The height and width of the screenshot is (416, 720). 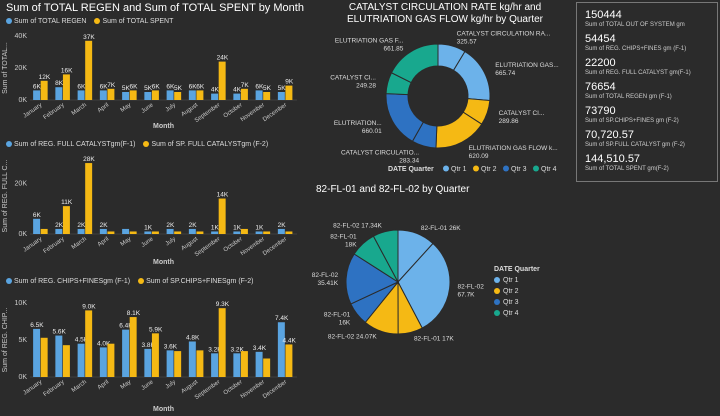 What do you see at coordinates (628, 91) in the screenshot?
I see `kpi-total-regen: 76654 Sum of TOTAL REGEN gm (F-1)` at bounding box center [628, 91].